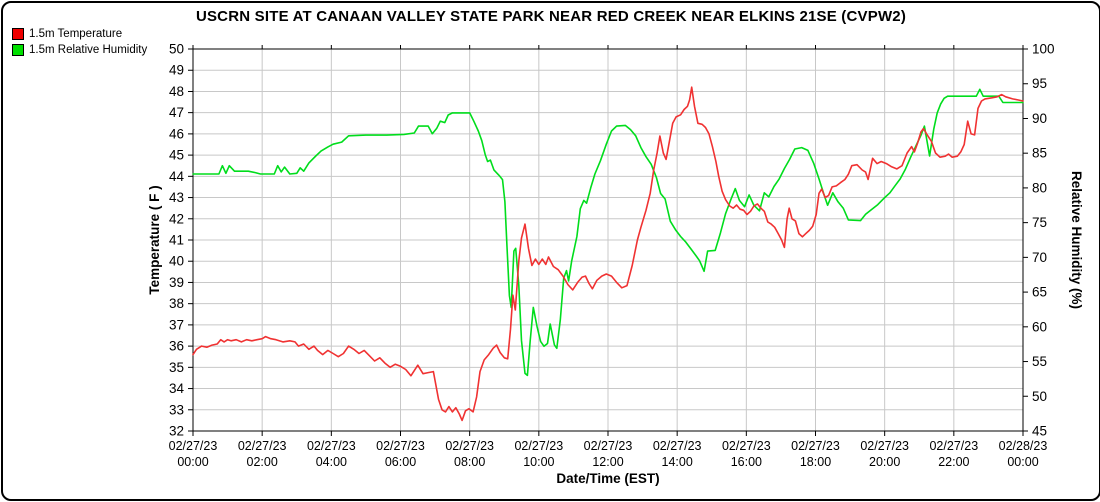  Describe the element at coordinates (176, 367) in the screenshot. I see `left-tick-label: 35` at that location.